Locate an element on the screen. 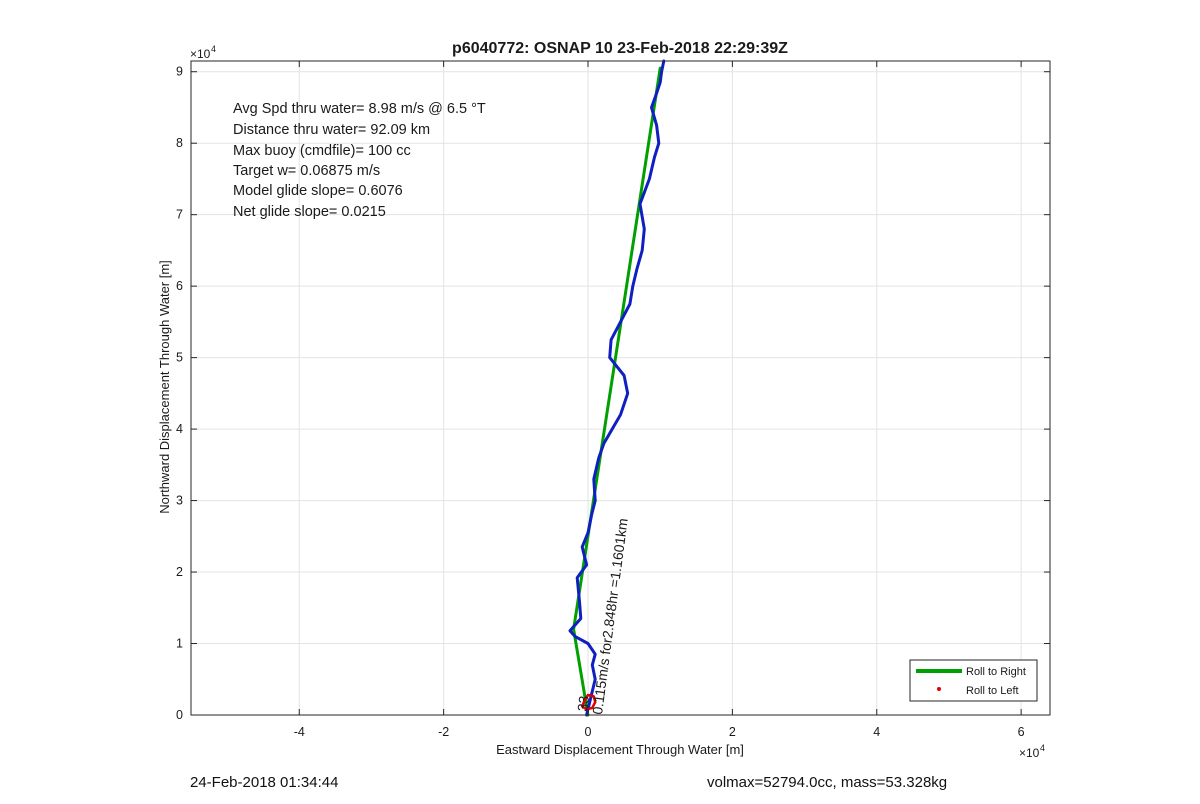 The width and height of the screenshot is (1200, 804). y-tick-label: 4 is located at coordinates (179, 429).